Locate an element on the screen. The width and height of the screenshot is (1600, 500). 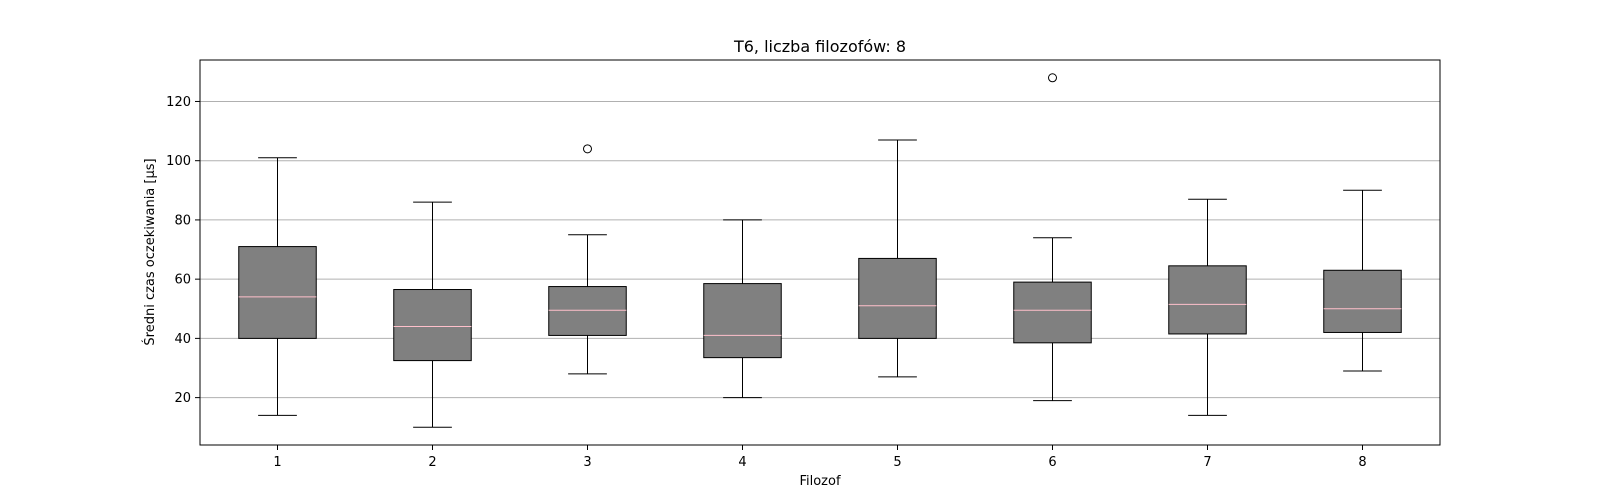
chart-title: T6, liczba filozofów: 8 is located at coordinates (819, 46).